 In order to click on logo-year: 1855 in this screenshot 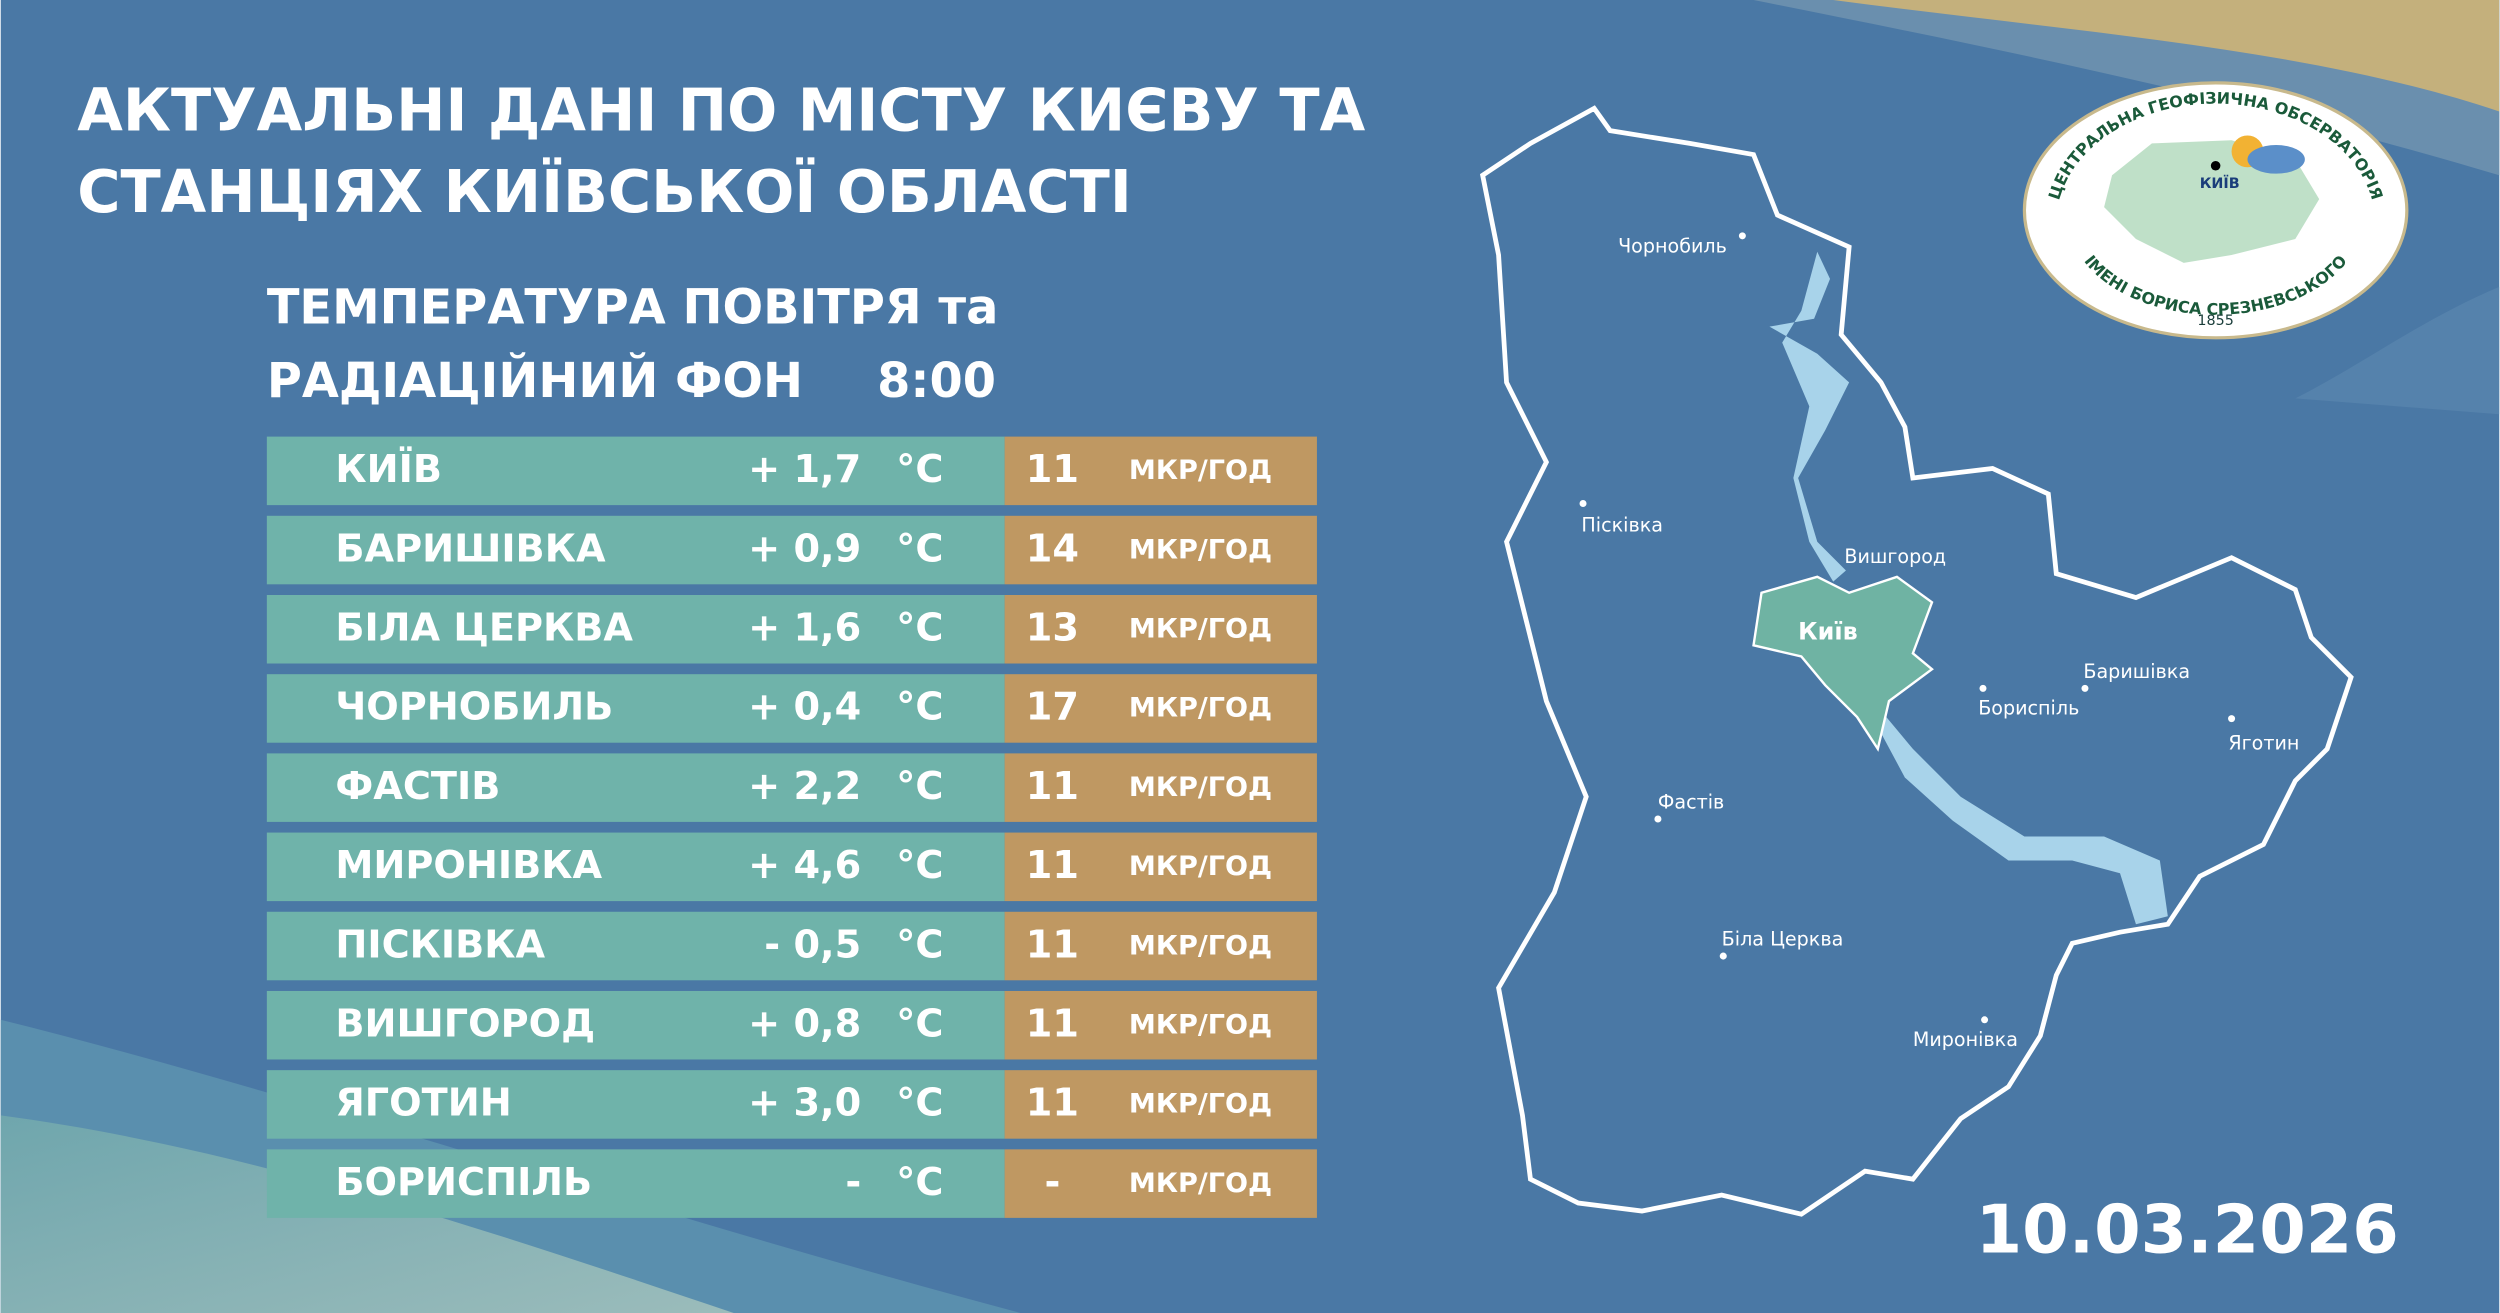, I will do `click(2215, 321)`.